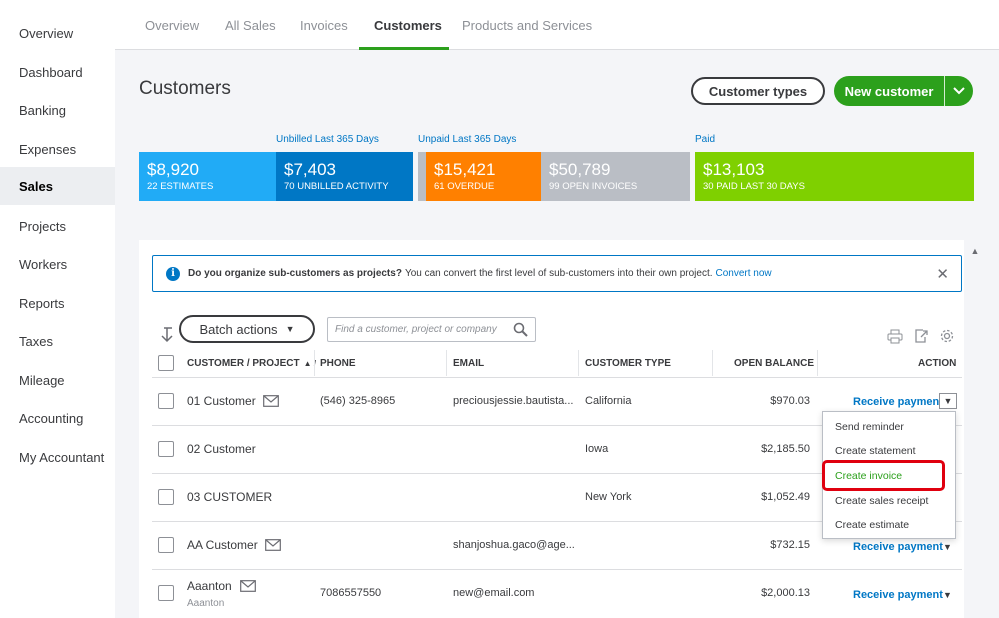 Image resolution: width=999 pixels, height=618 pixels. Describe the element at coordinates (324, 25) in the screenshot. I see `tab-invoices: Invoices` at that location.